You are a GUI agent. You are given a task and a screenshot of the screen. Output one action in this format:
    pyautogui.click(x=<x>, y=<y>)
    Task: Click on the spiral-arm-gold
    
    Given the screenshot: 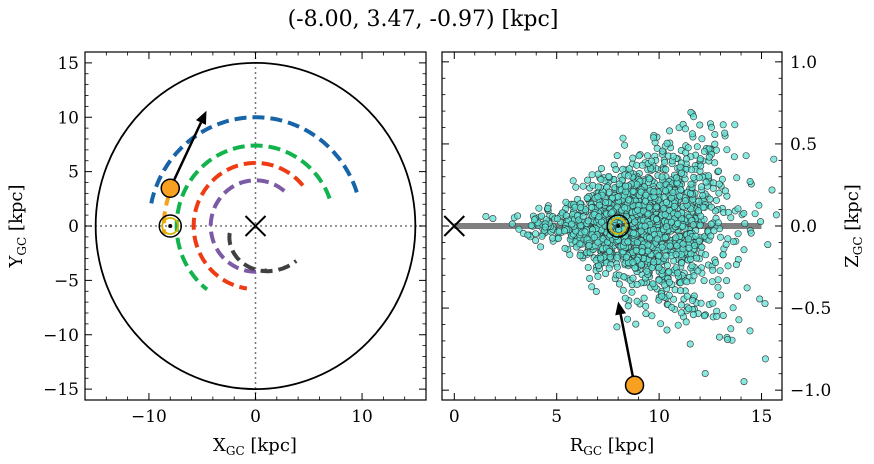 What is the action you would take?
    pyautogui.click(x=166, y=214)
    